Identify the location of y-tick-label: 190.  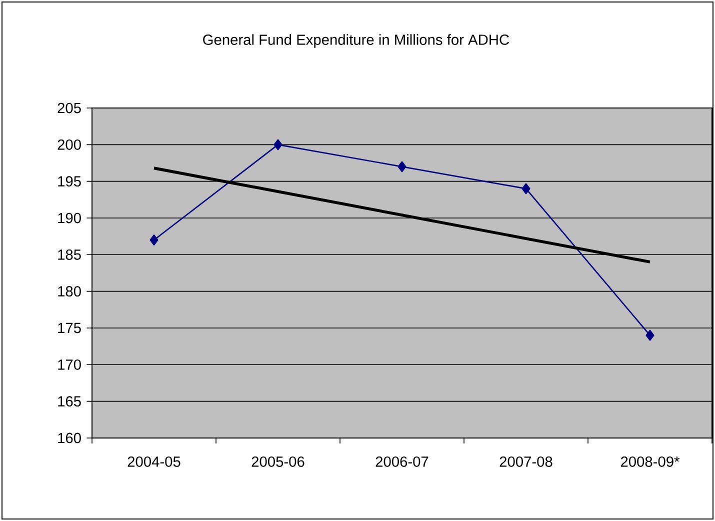
(69, 218).